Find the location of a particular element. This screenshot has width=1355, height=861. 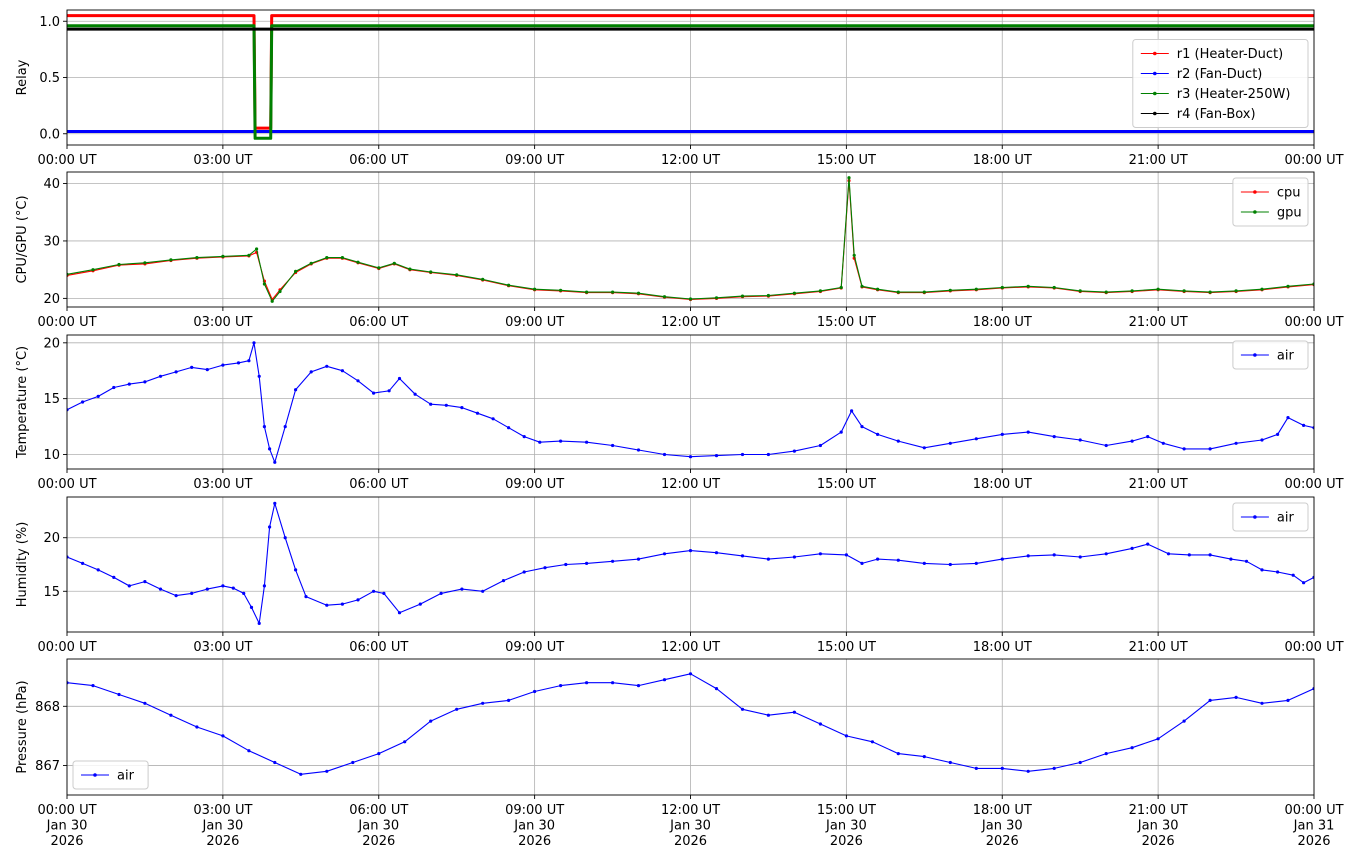

y-tick-label: 1.0 is located at coordinates (49, 22).